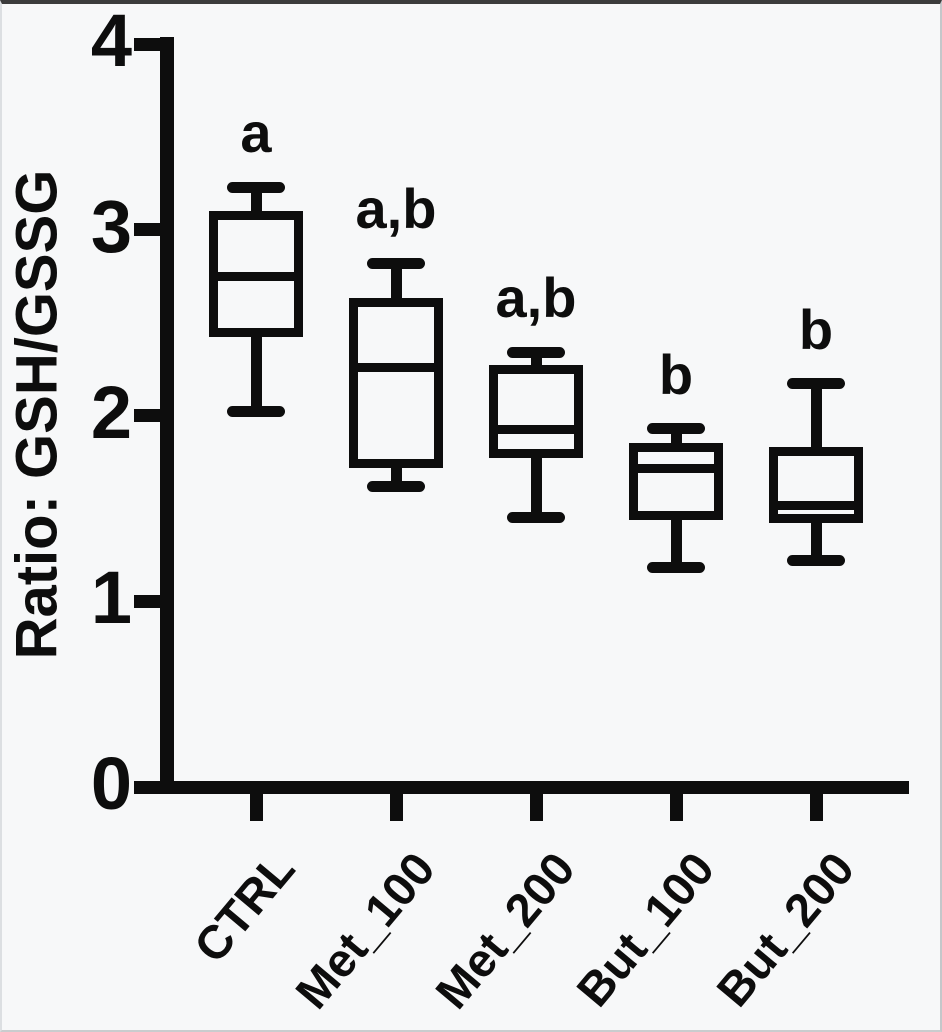 The width and height of the screenshot is (942, 1032). What do you see at coordinates (645, 929) in the screenshot?
I see `x-tick-label-but_100: But_100` at bounding box center [645, 929].